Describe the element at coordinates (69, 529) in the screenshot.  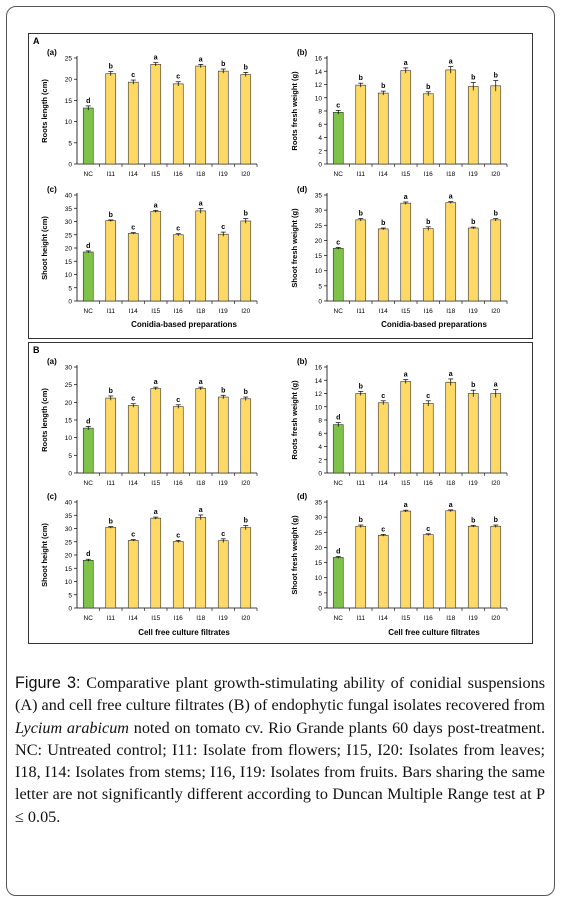
I see `y-tick-label: 30` at that location.